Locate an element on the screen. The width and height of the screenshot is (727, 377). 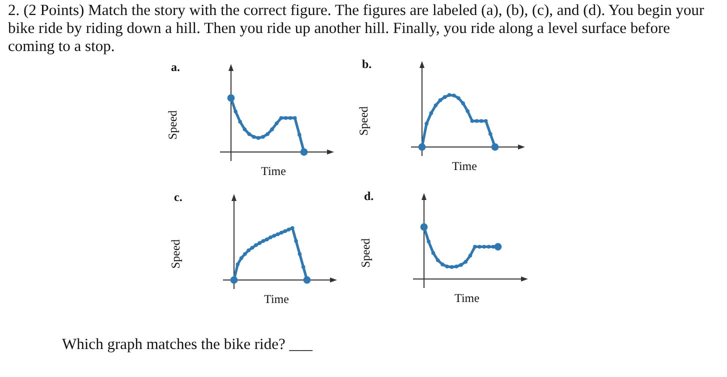
text: 2. (2 Points) Match the story with the correct figure. The figures are labeled (a), (b), (c), and (d). You begin your bike ride by riding down a hill. Then you ride up another hill. Finally, you ride along a level surface before coming to a stop. is located at coordinates (357, 29).